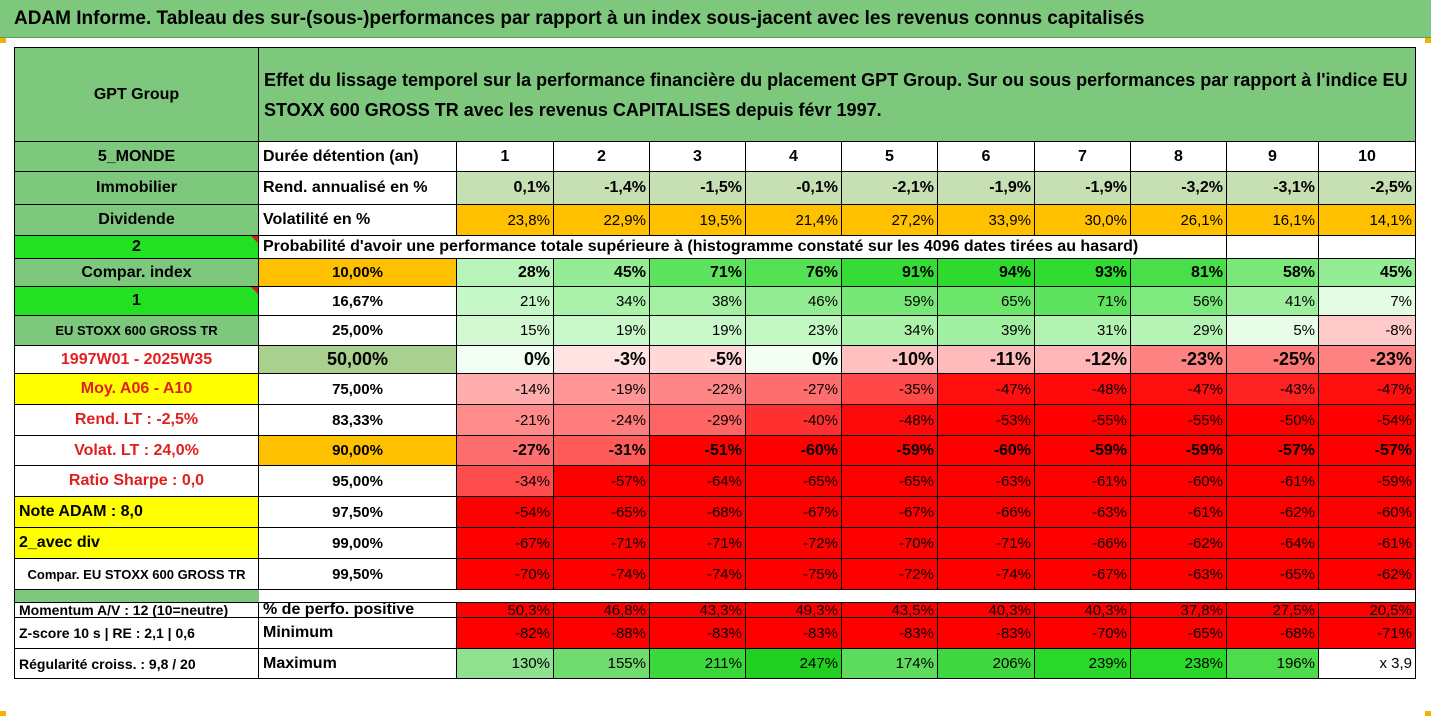 The height and width of the screenshot is (718, 1431). What do you see at coordinates (794, 273) in the screenshot?
I see `probability-value: 76%` at bounding box center [794, 273].